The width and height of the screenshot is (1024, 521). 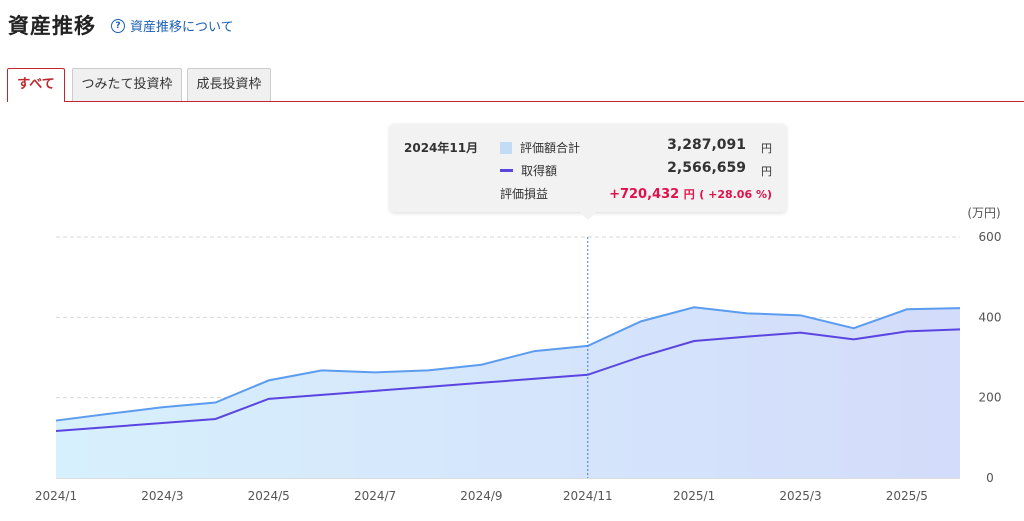 What do you see at coordinates (162, 496) in the screenshot?
I see `x-tick-label: 2024/3` at bounding box center [162, 496].